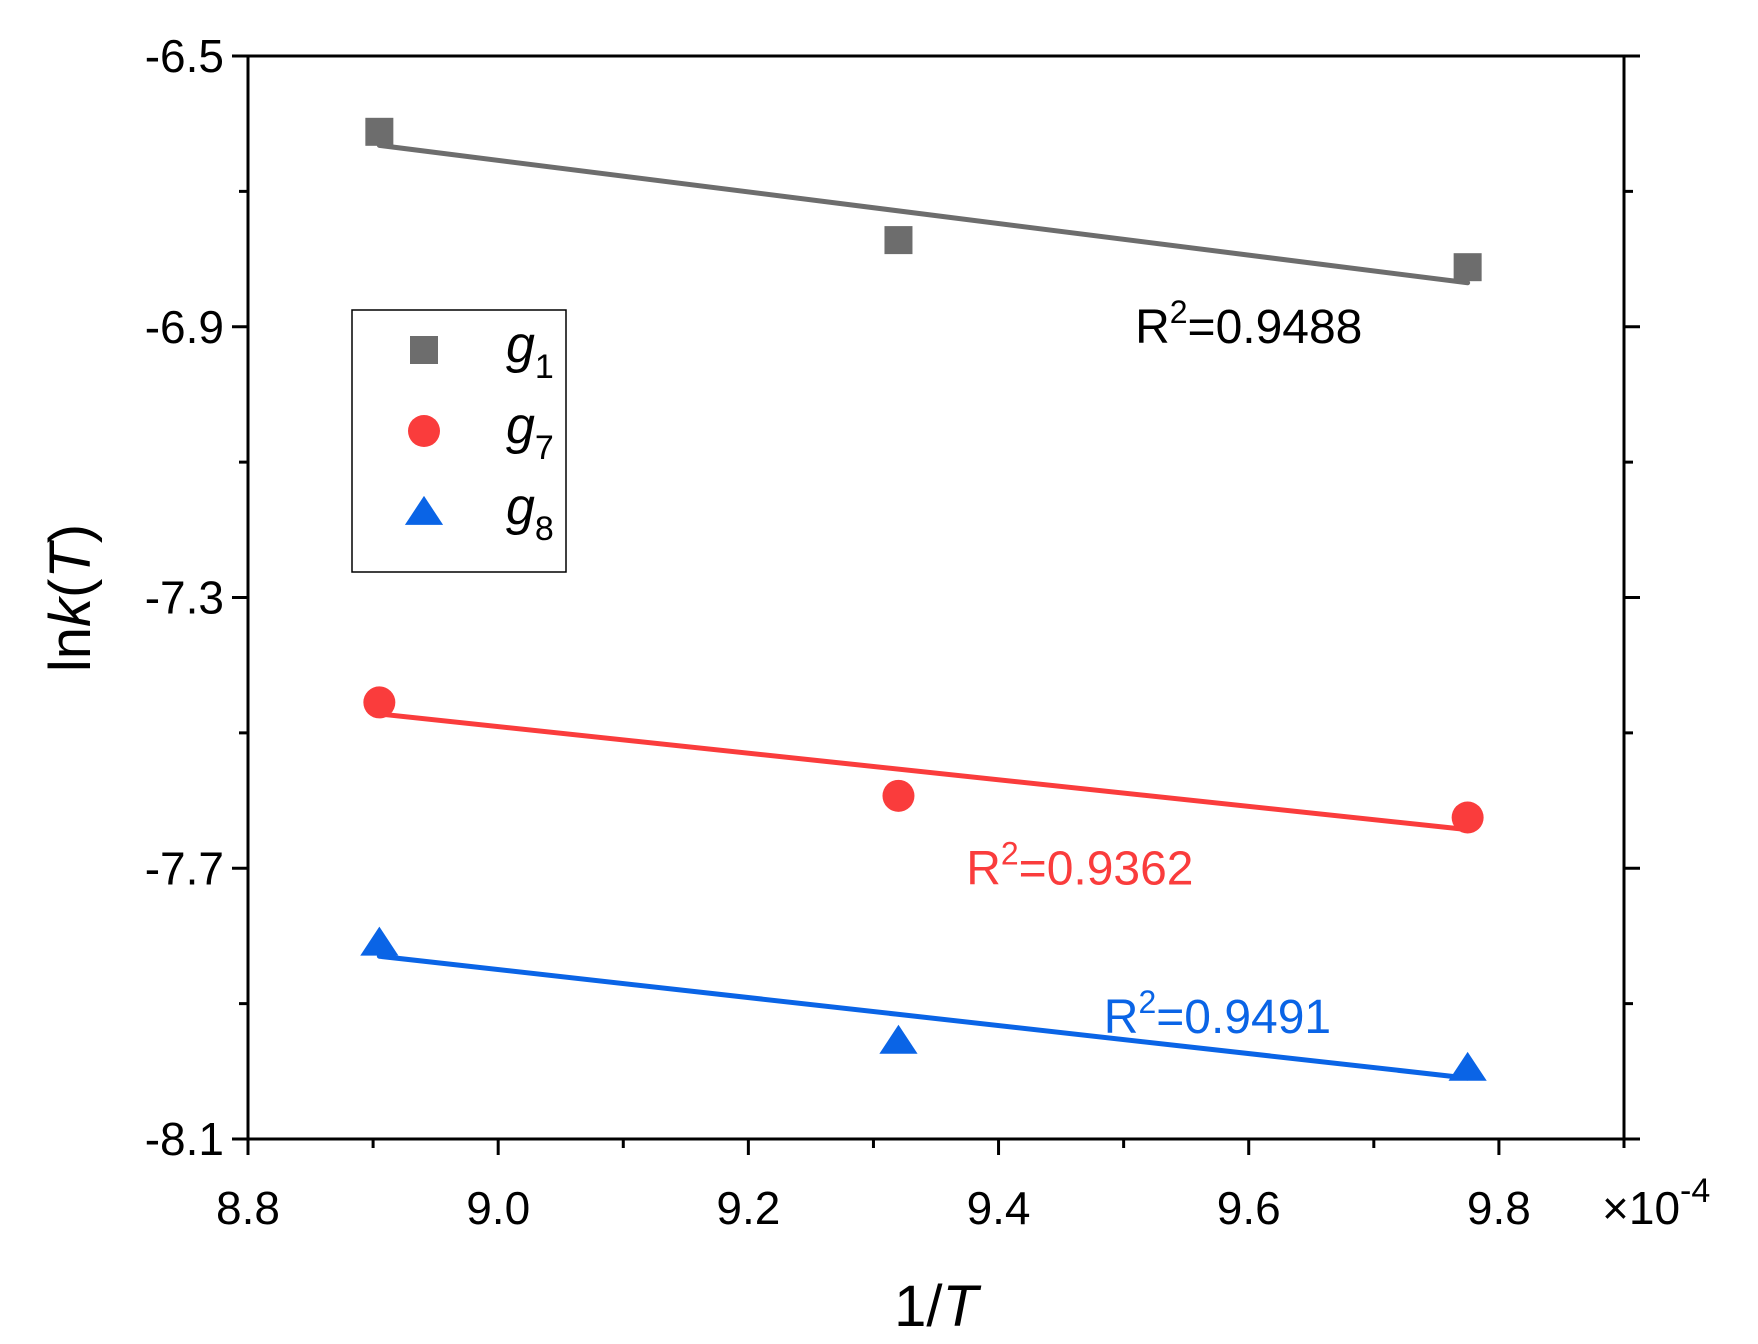 The image size is (1758, 1344). Describe the element at coordinates (1499, 1208) in the screenshot. I see `x-tick-label: 9.8` at that location.